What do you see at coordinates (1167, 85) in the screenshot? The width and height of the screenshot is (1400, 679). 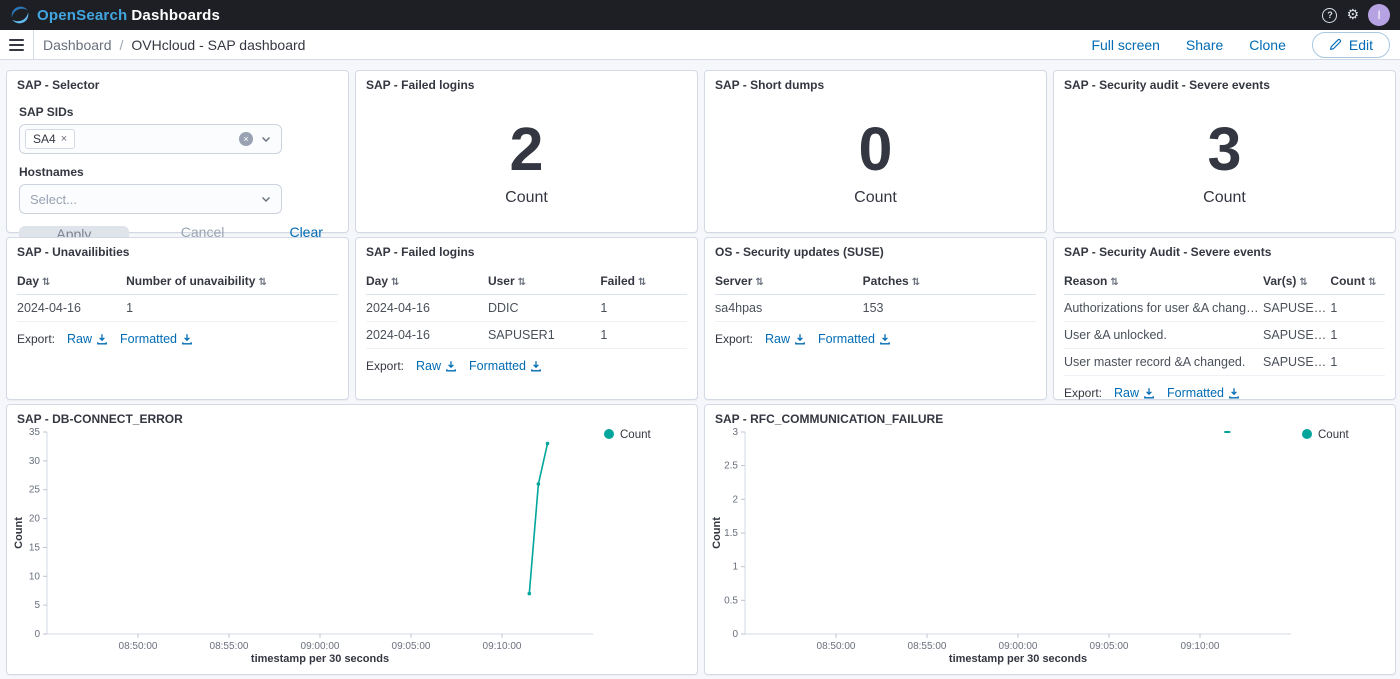 I see `panel-title: SAP - Security audit - Severe events` at bounding box center [1167, 85].